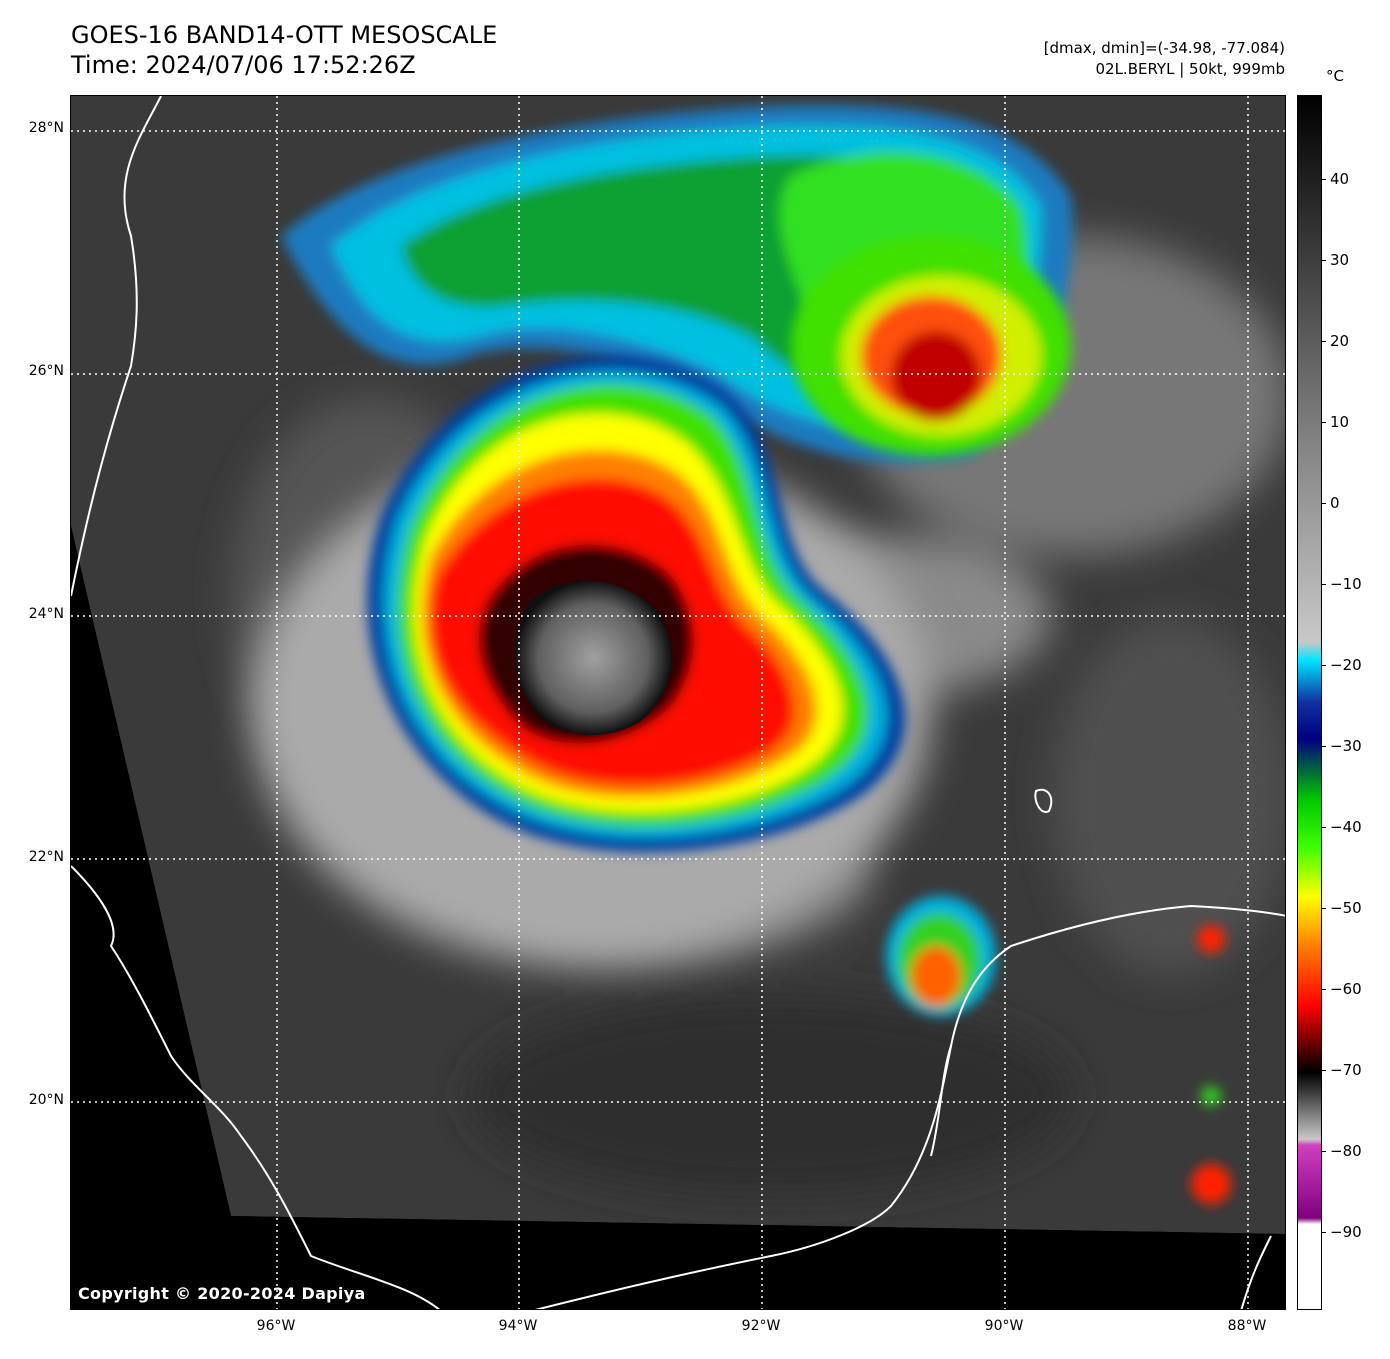 Image resolution: width=1390 pixels, height=1359 pixels. Describe the element at coordinates (1247, 1326) in the screenshot. I see `lon-label-88: 88°W` at that location.